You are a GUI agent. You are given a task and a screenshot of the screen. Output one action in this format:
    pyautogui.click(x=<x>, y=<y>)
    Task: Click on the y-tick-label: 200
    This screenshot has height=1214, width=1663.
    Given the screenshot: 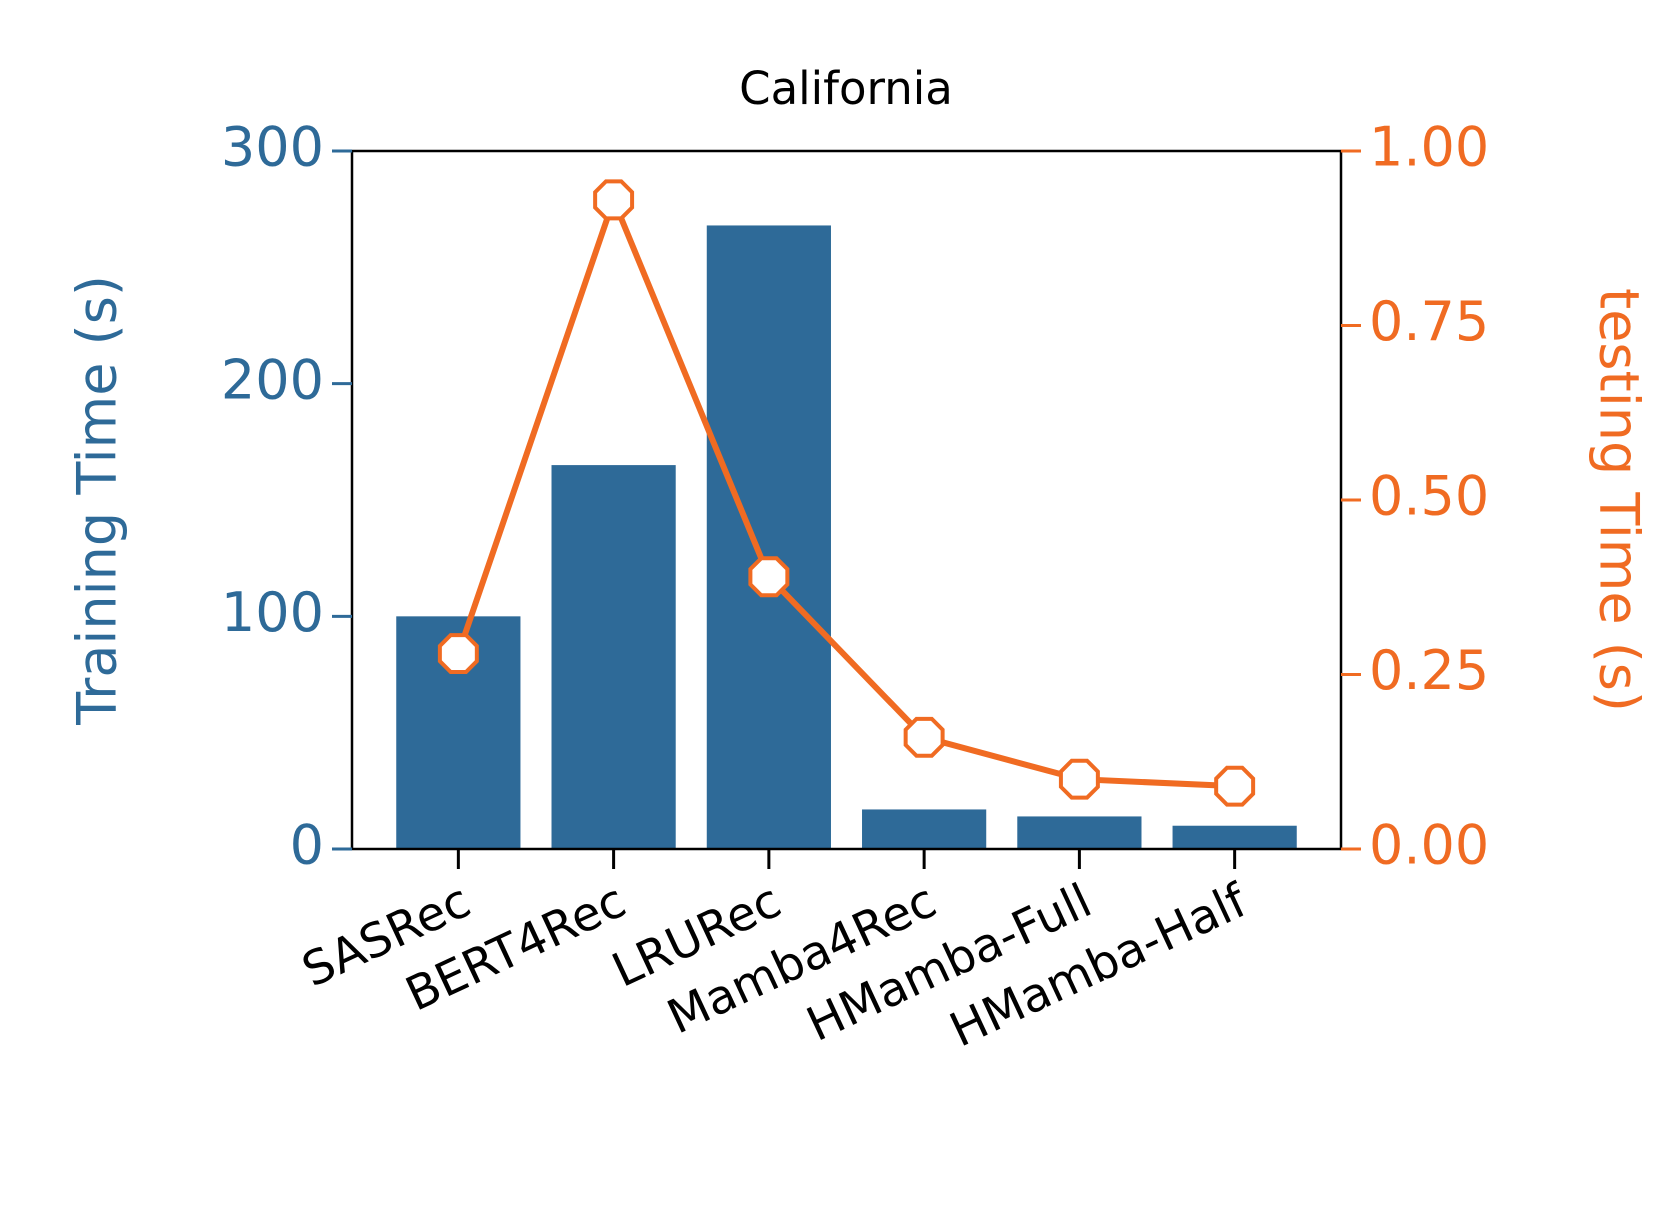 What is the action you would take?
    pyautogui.click(x=272, y=379)
    